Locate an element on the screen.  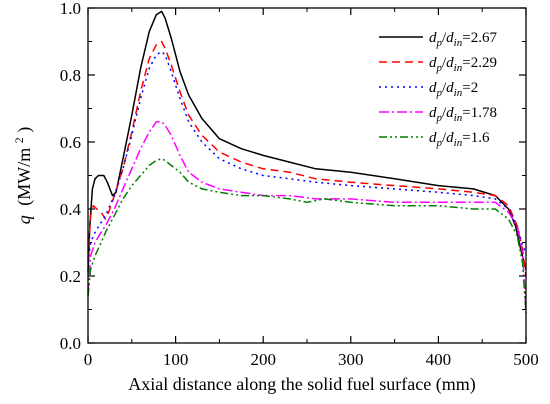
legend-label-4: dp/din=1.78 is located at coordinates (463, 114).